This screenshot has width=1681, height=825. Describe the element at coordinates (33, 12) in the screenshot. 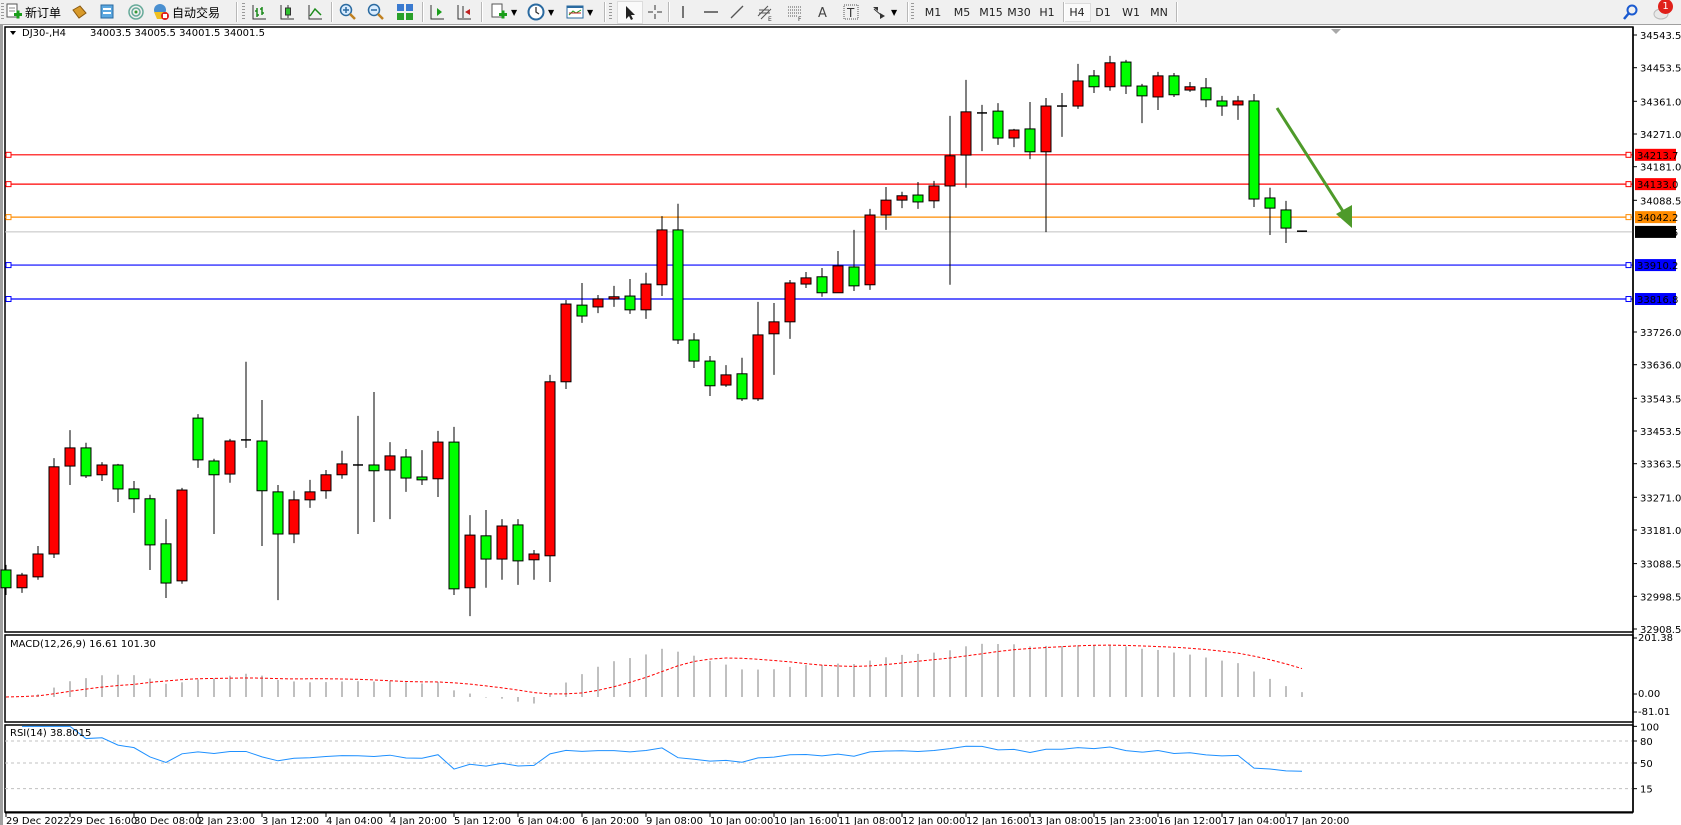

I see `new-order-button: 新订单` at that location.